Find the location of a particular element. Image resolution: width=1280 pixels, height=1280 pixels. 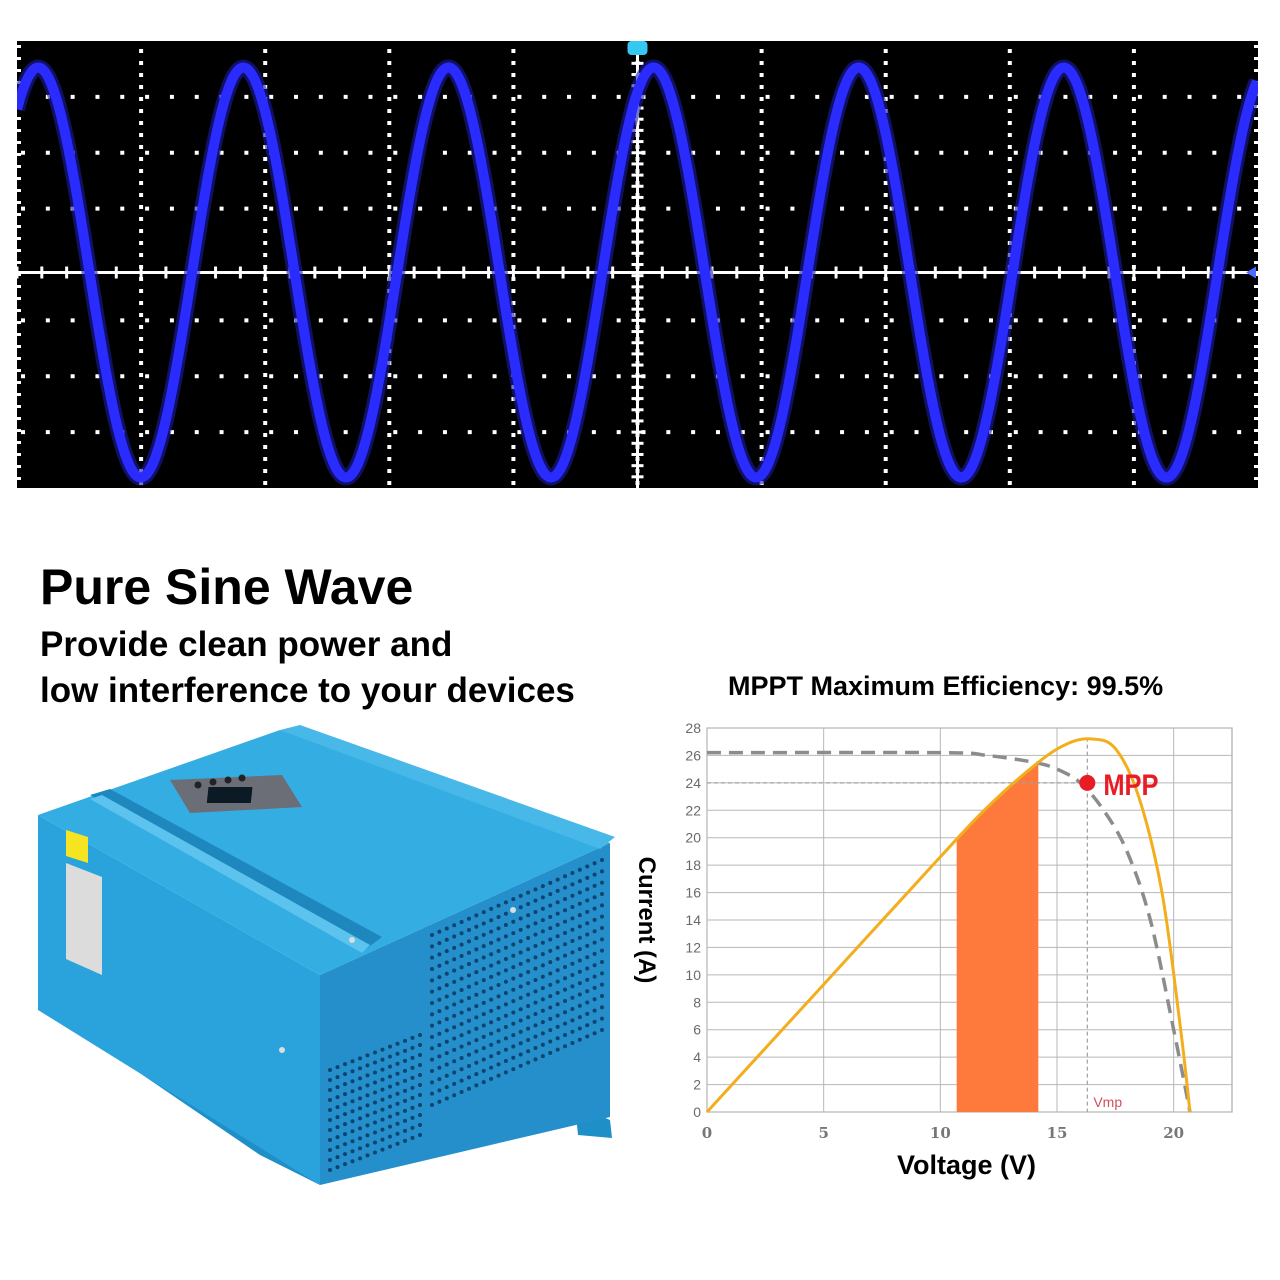

subline-2: low interference to your devices is located at coordinates (307, 690).